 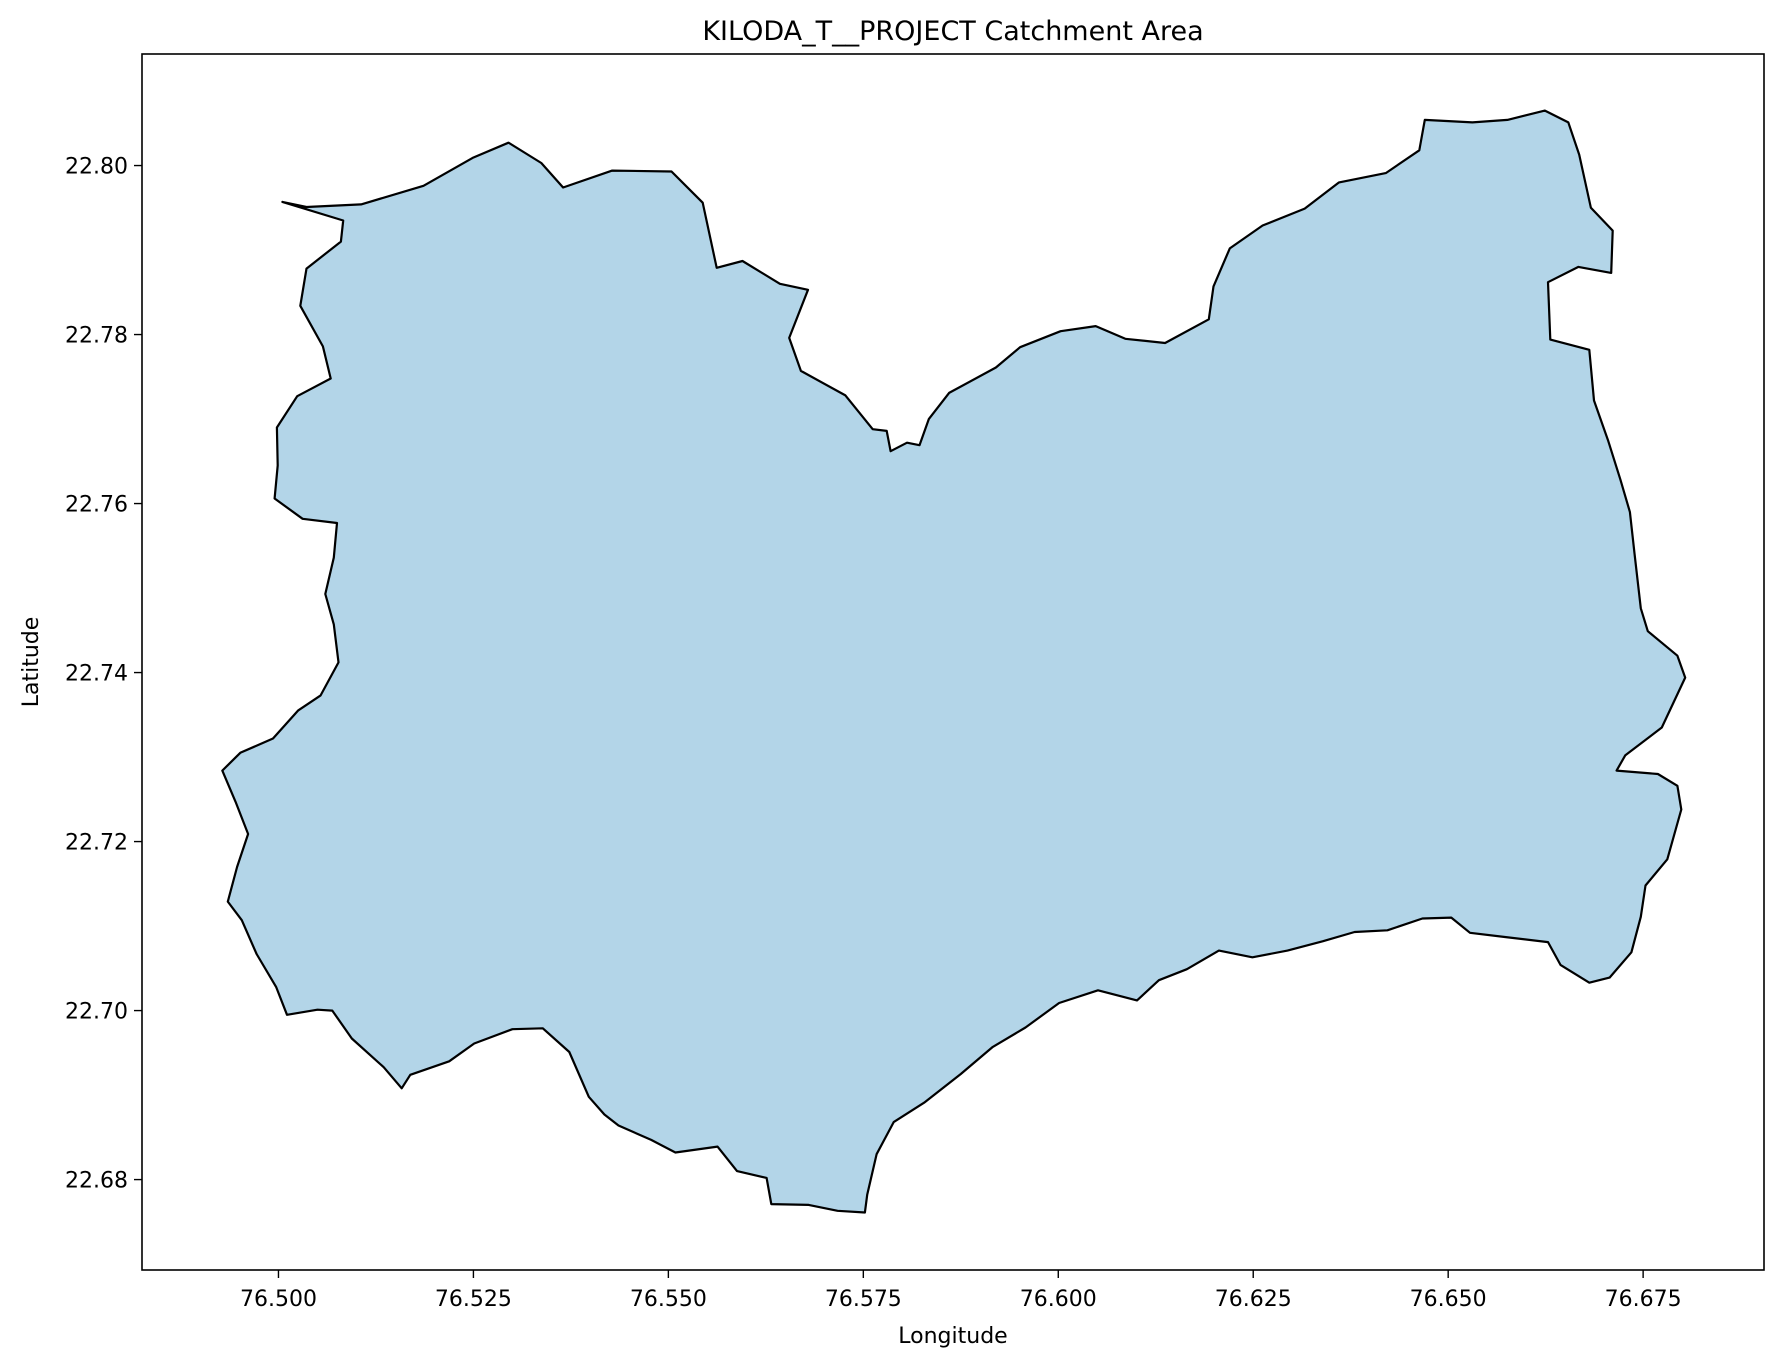 I want to click on y-tick-label: 22.76, so click(x=96, y=505).